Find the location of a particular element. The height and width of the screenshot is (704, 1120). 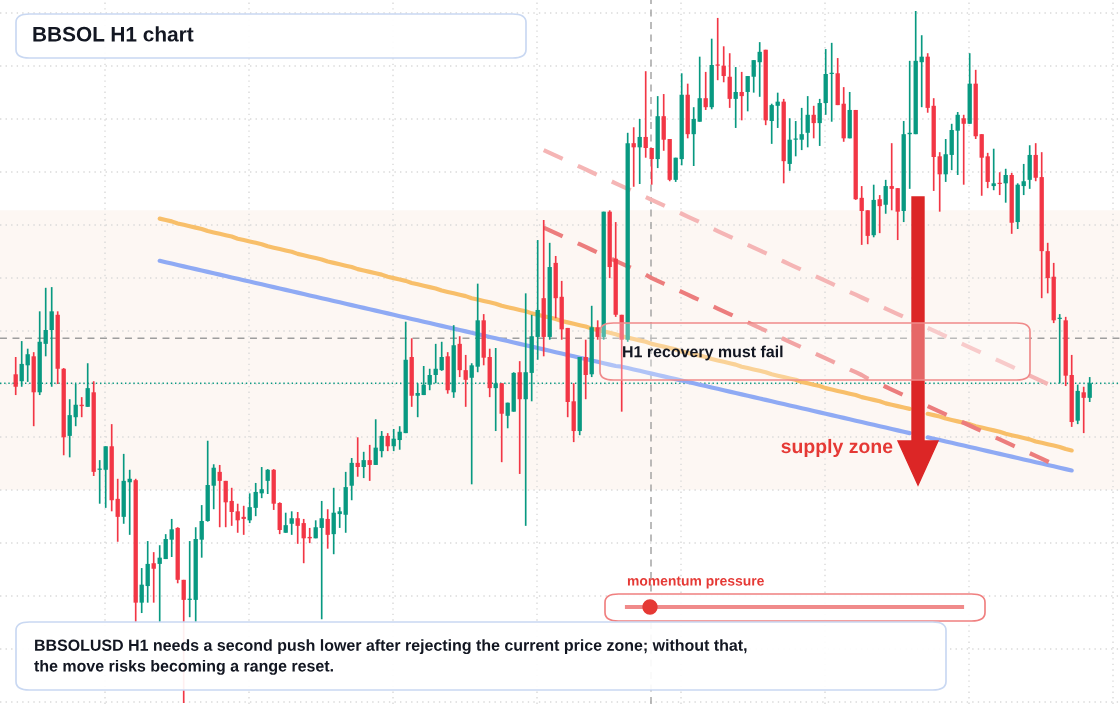

band-label: supply zone is located at coordinates (837, 448).